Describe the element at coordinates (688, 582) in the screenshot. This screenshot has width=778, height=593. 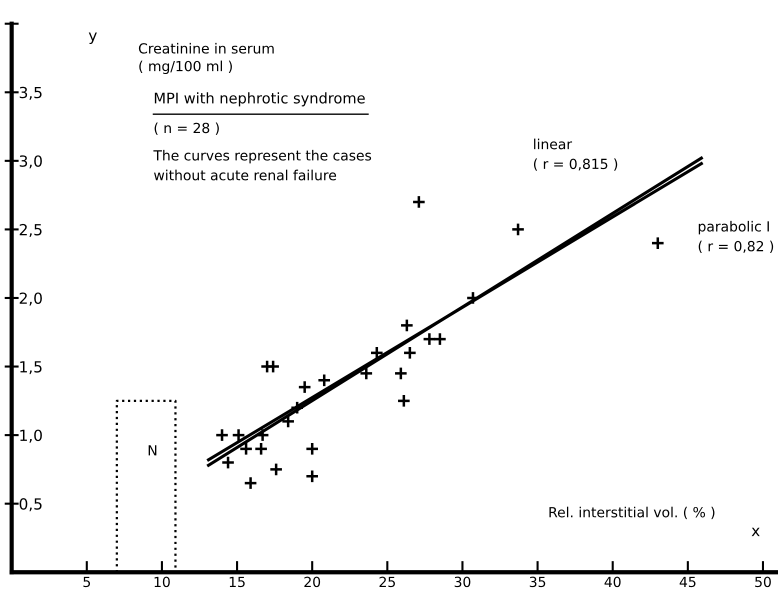
I see `x-tick-label: 45` at that location.